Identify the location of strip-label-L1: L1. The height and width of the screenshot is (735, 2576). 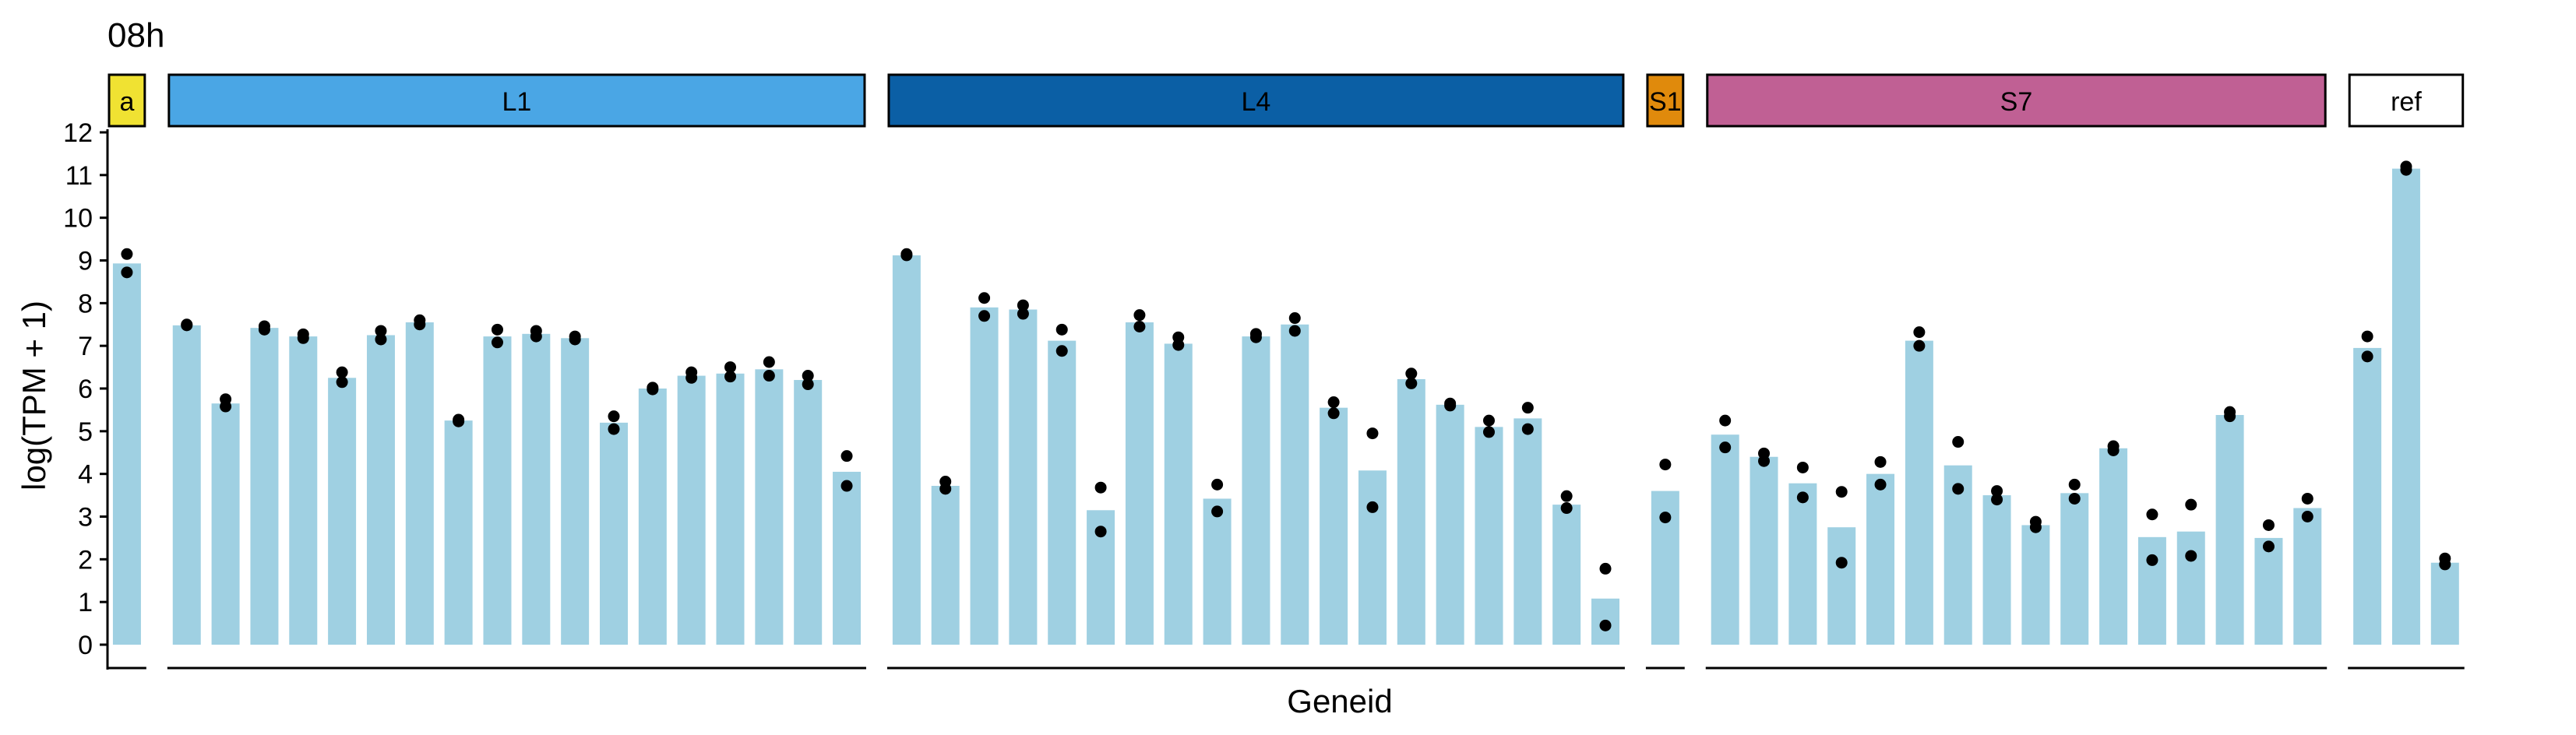
(516, 102).